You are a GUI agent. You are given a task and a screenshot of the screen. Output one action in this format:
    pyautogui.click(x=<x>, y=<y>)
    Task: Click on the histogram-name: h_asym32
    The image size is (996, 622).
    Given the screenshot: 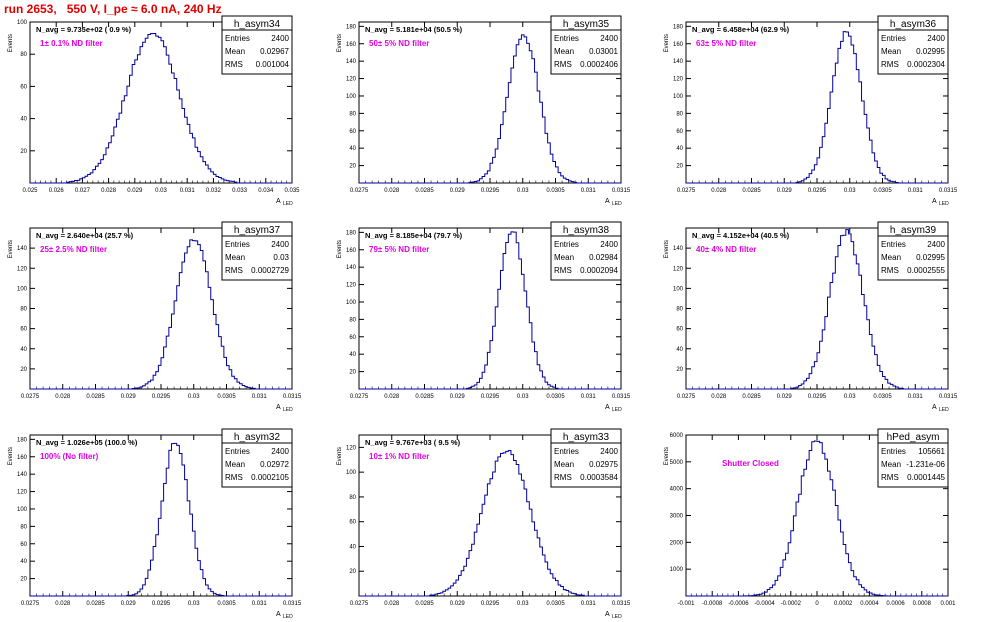 What is the action you would take?
    pyautogui.click(x=257, y=437)
    